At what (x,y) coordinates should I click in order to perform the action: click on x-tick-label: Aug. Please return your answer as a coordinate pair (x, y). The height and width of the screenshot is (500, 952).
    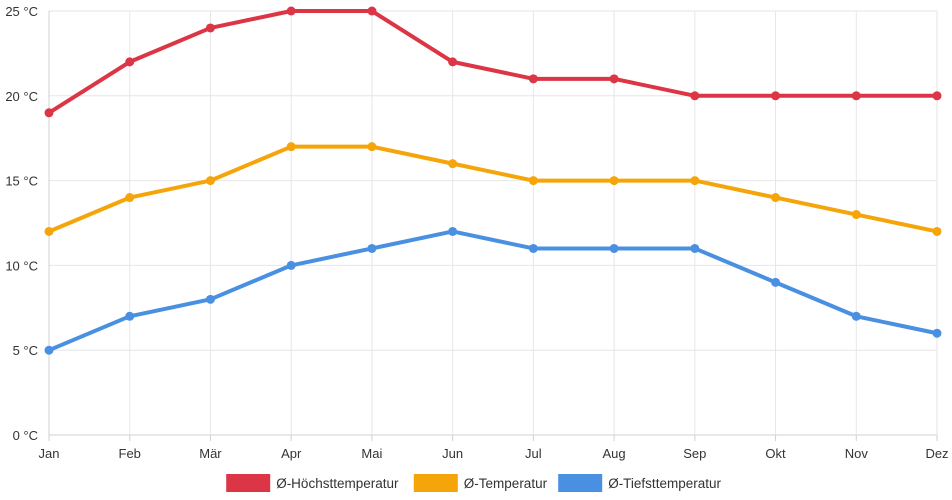
    Looking at the image, I should click on (614, 453).